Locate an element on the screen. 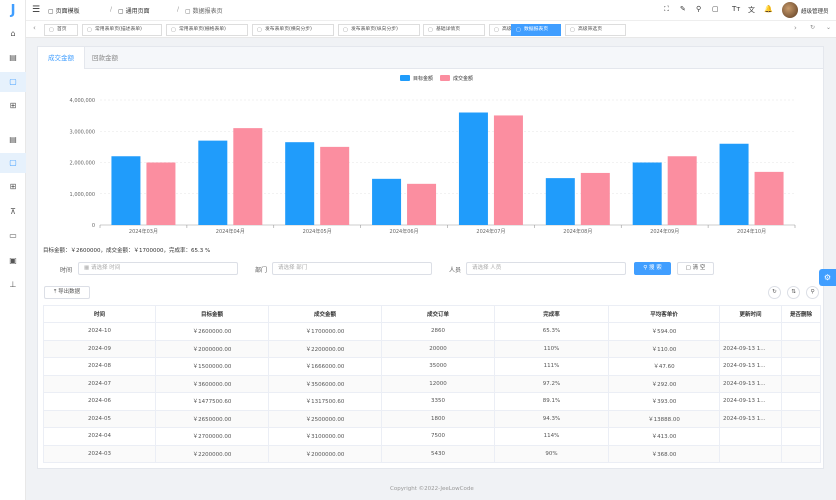 The width and height of the screenshot is (836, 500). table-cell: 2024-06 is located at coordinates (99, 401).